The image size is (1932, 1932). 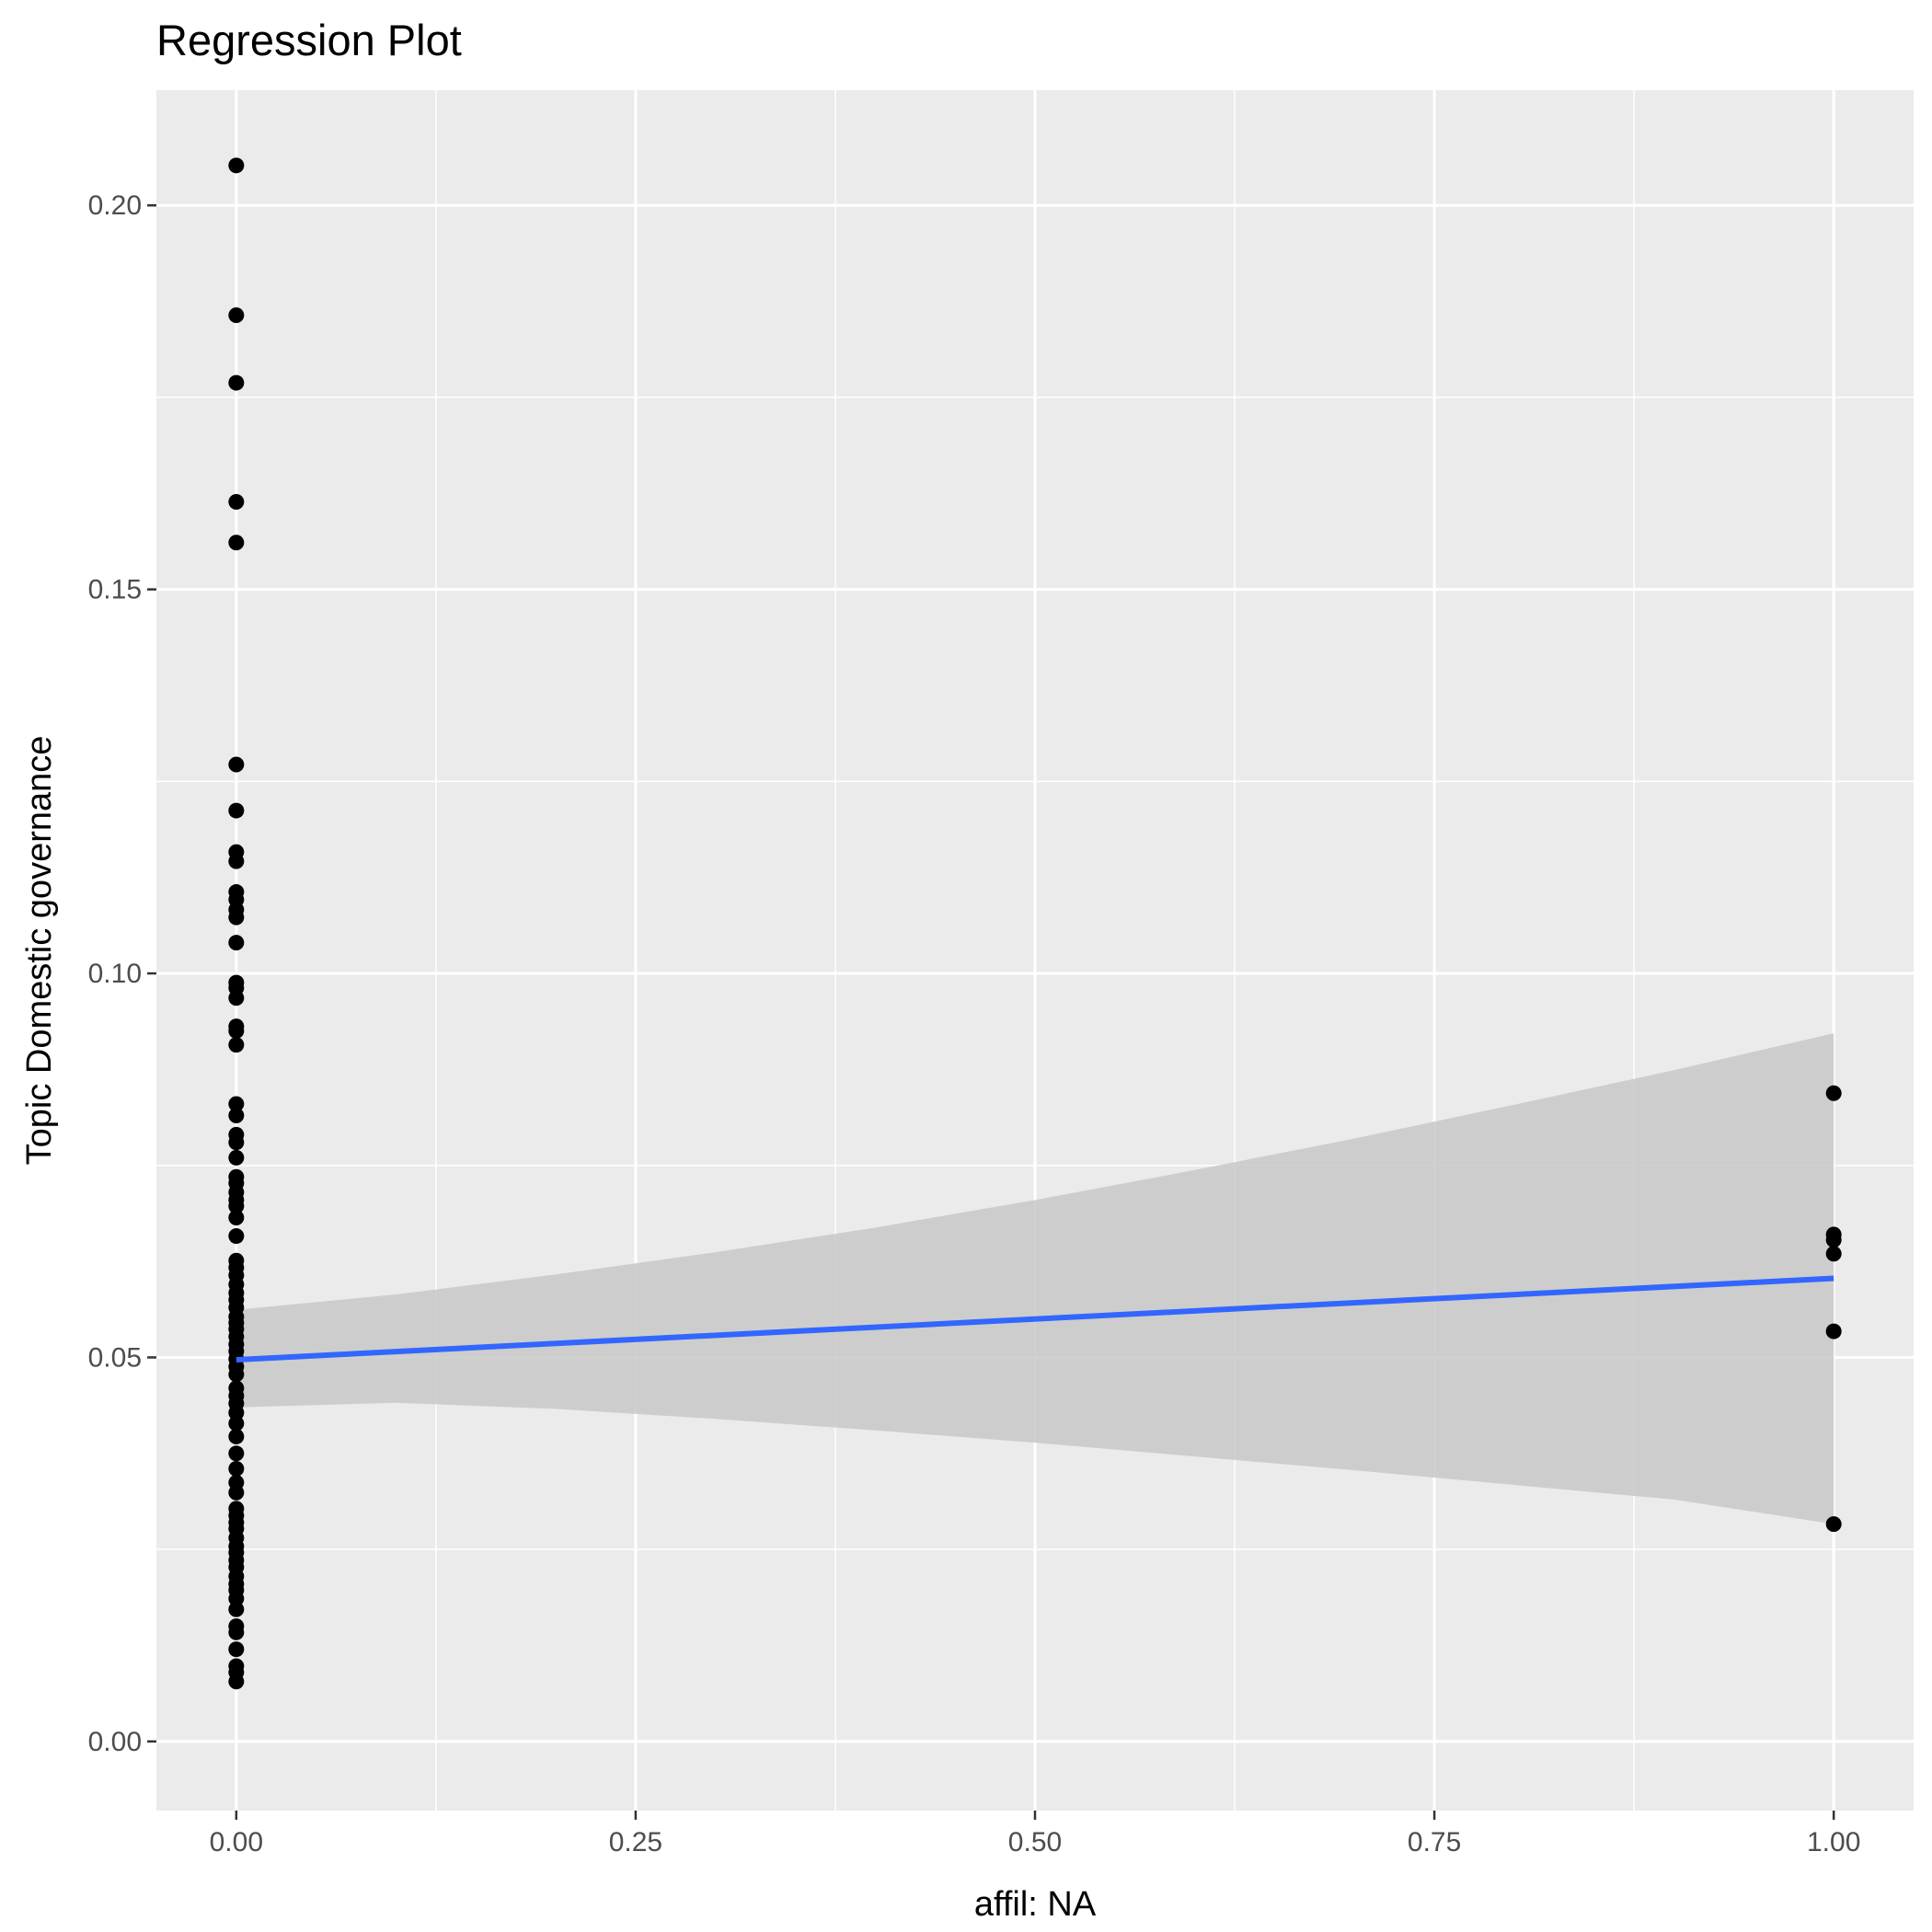 What do you see at coordinates (1035, 1319) in the screenshot?
I see `regression-line` at bounding box center [1035, 1319].